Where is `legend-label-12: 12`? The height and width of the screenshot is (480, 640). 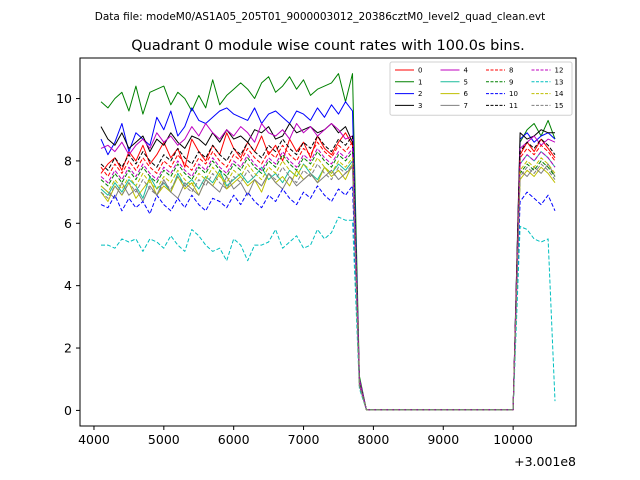 legend-label-12: 12 is located at coordinates (559, 71).